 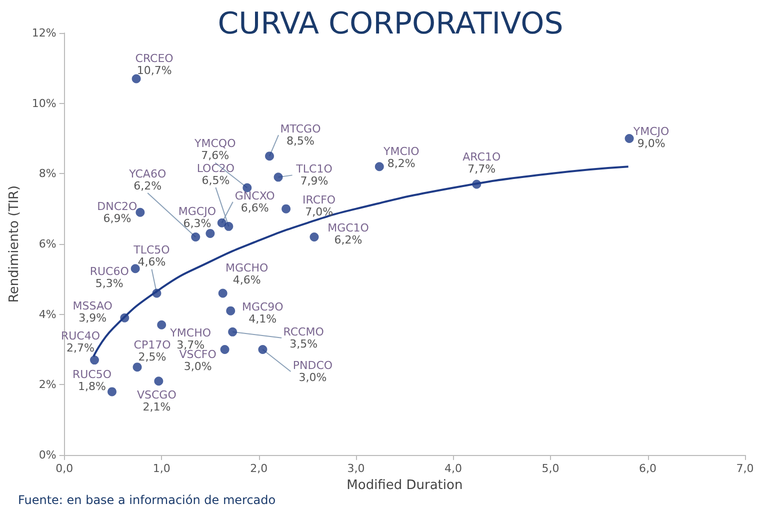 I want to click on annotation: YMCJO, so click(x=651, y=131).